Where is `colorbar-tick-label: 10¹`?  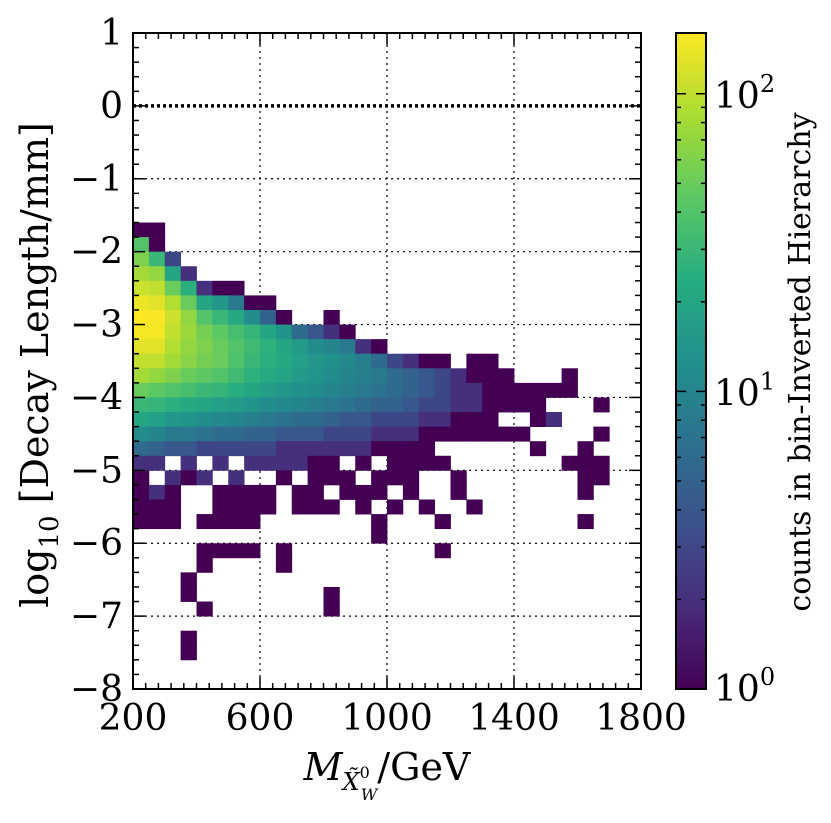 colorbar-tick-label: 10¹ is located at coordinates (744, 390).